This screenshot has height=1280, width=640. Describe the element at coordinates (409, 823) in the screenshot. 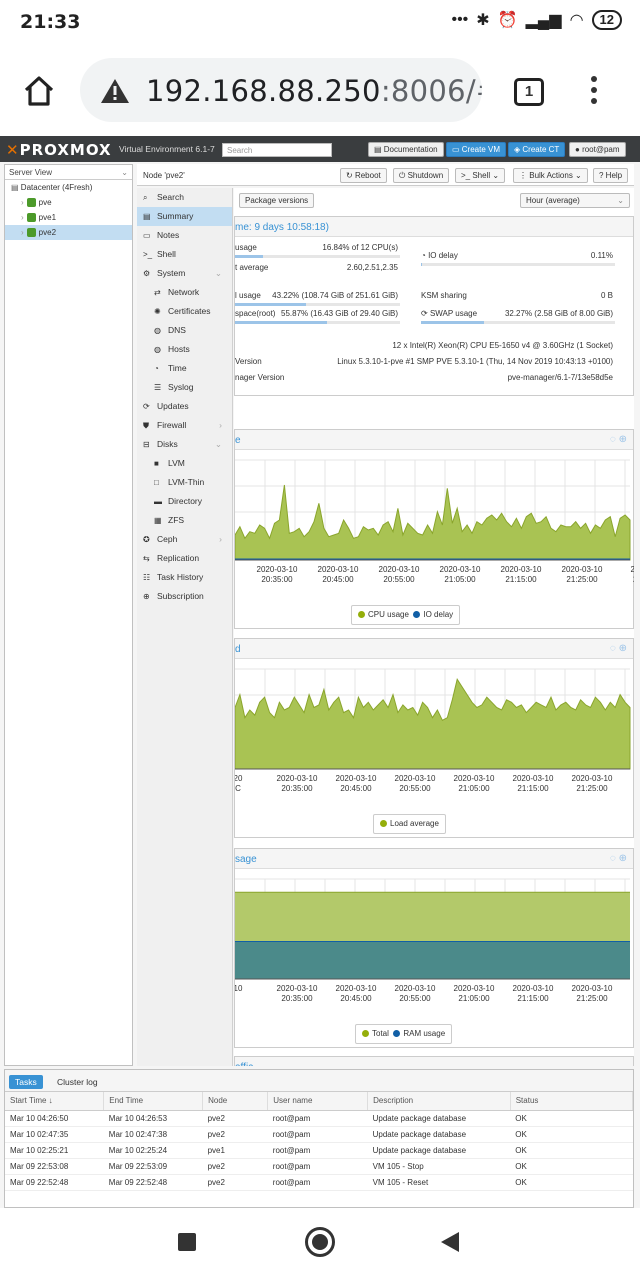

I see `legend-load: Load average` at that location.